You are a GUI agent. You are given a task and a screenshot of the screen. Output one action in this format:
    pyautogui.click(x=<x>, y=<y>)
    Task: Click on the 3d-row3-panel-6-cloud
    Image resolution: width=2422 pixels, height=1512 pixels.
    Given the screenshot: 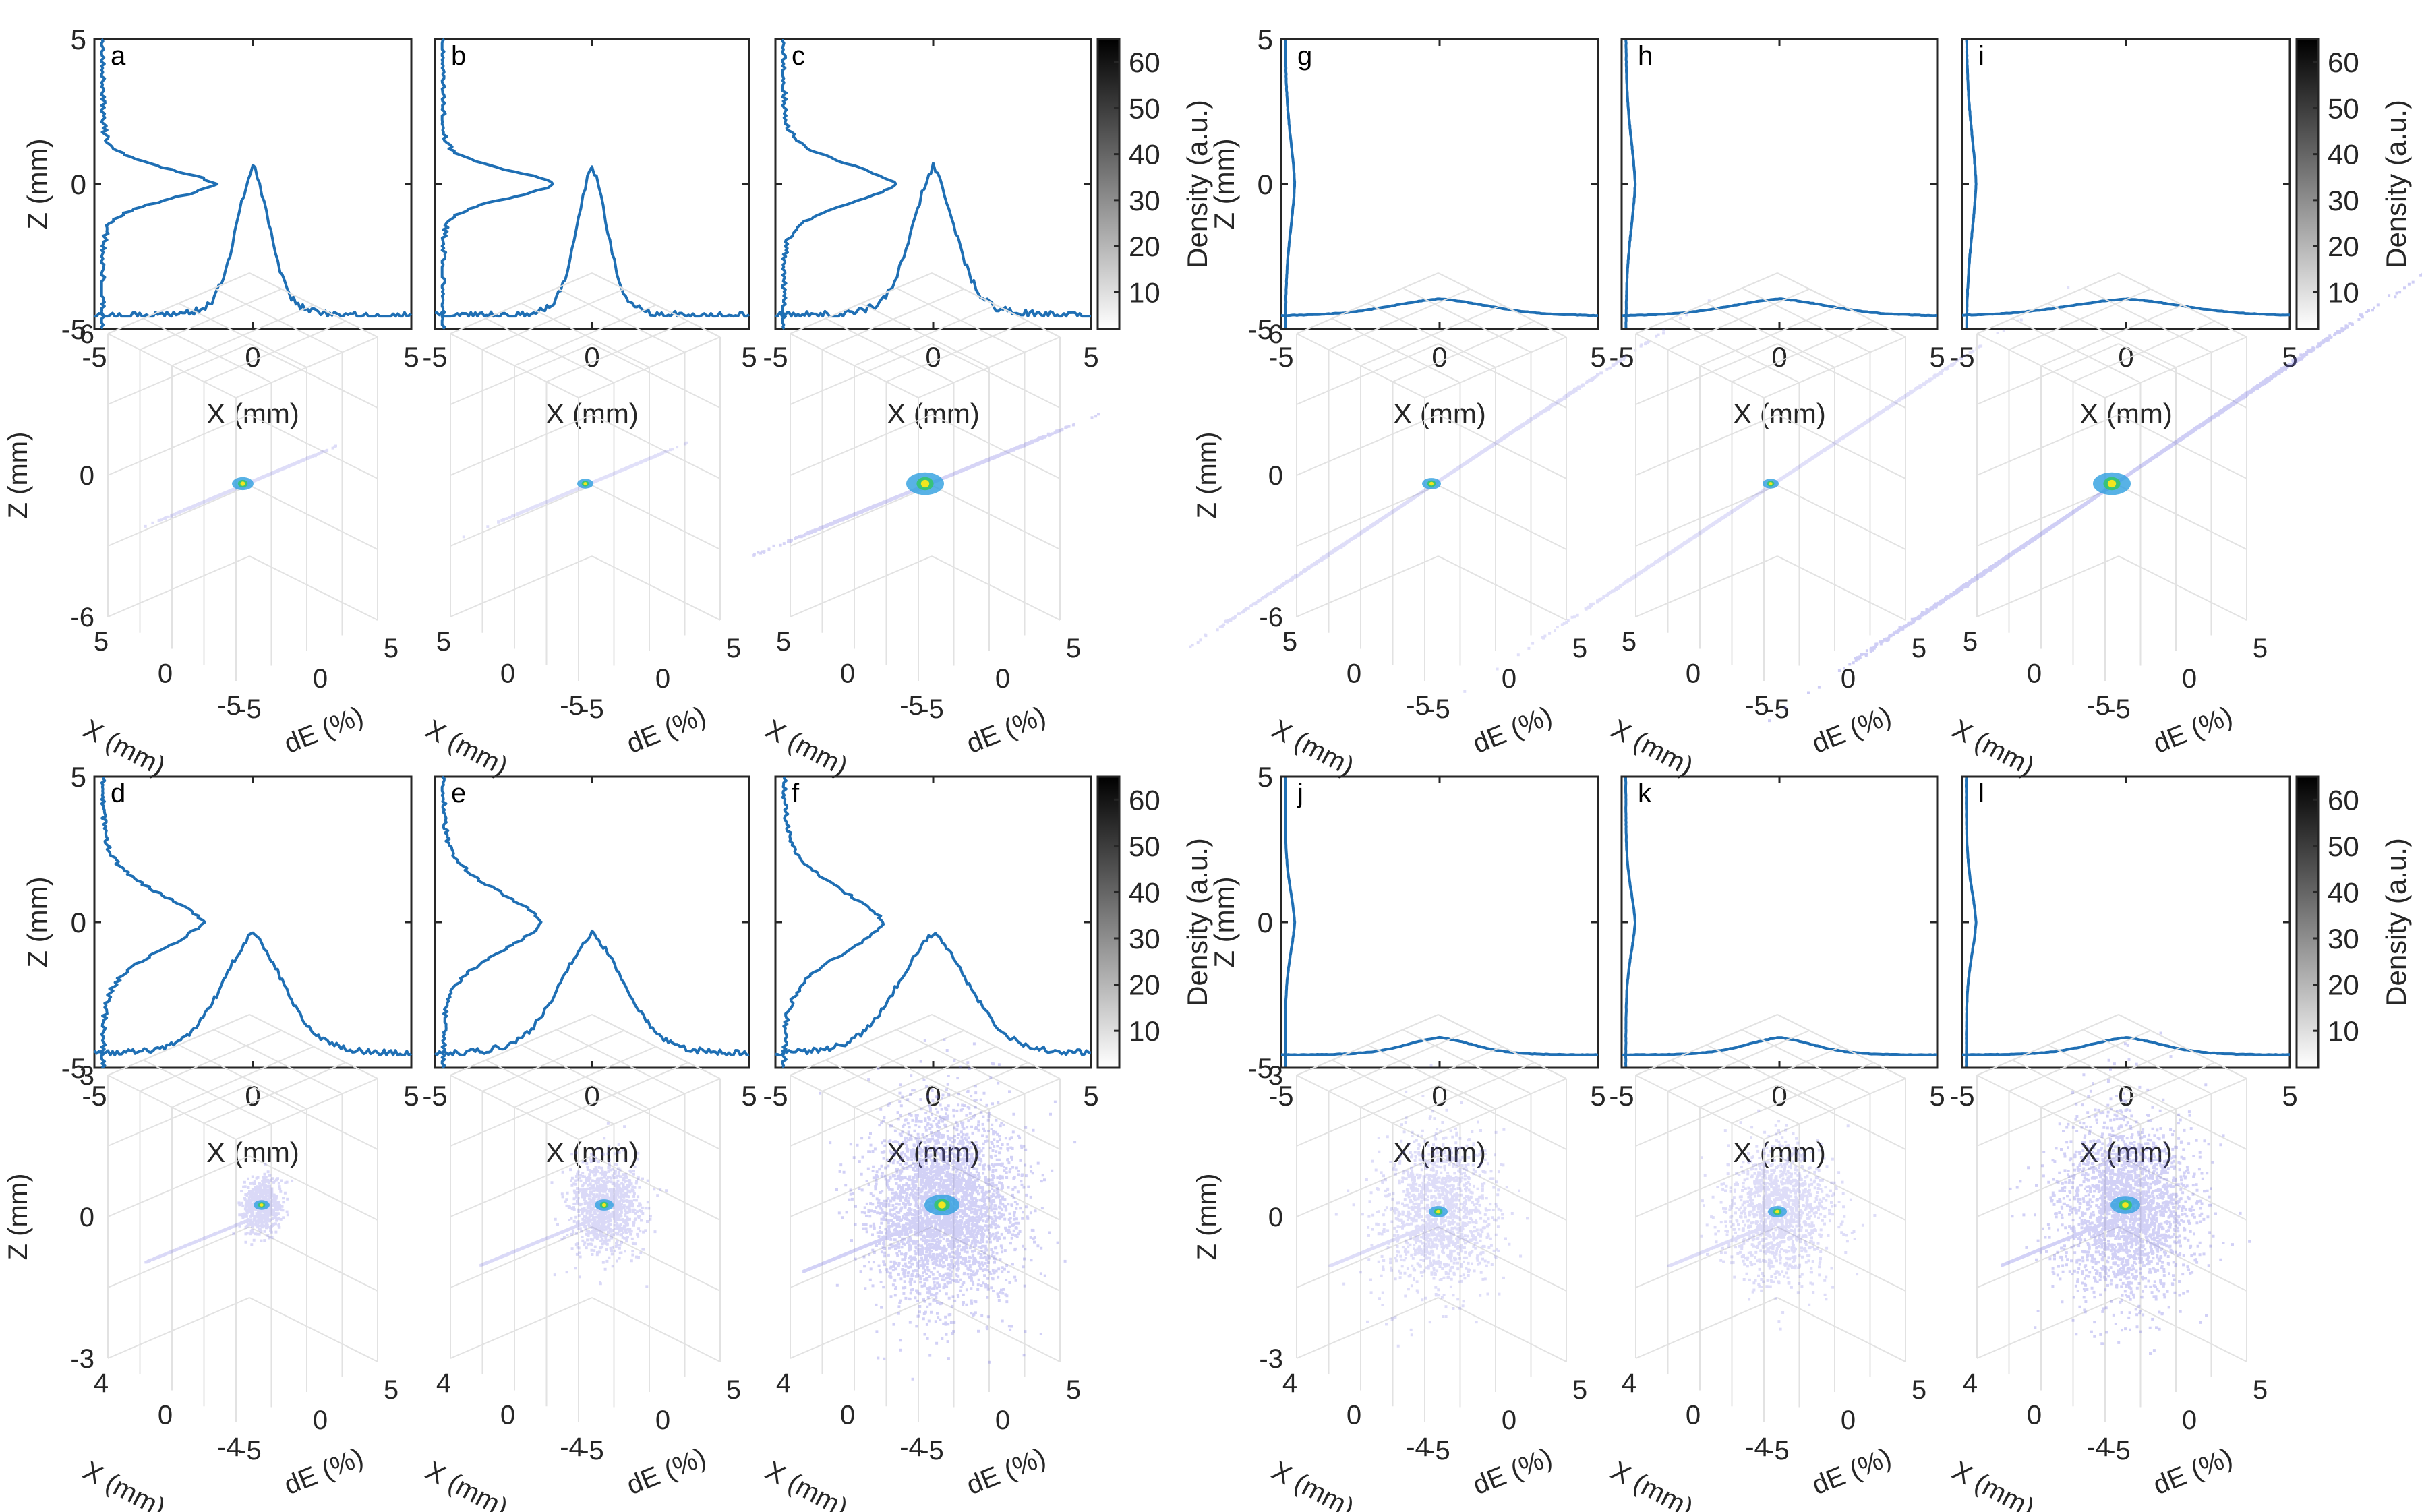 What is the action you would take?
    pyautogui.click(x=2126, y=1193)
    